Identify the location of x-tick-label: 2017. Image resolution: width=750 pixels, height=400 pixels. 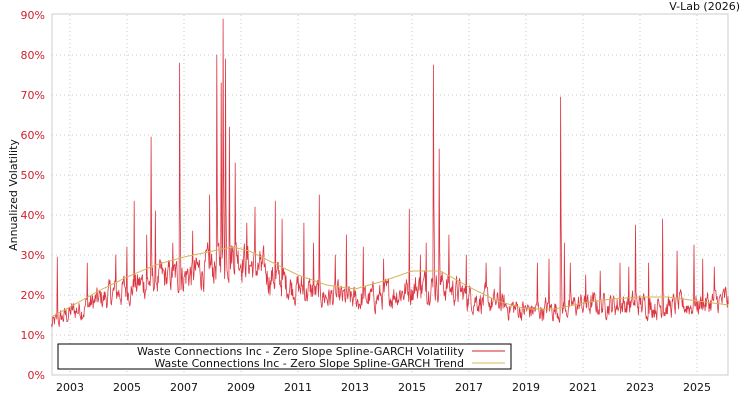
(469, 387).